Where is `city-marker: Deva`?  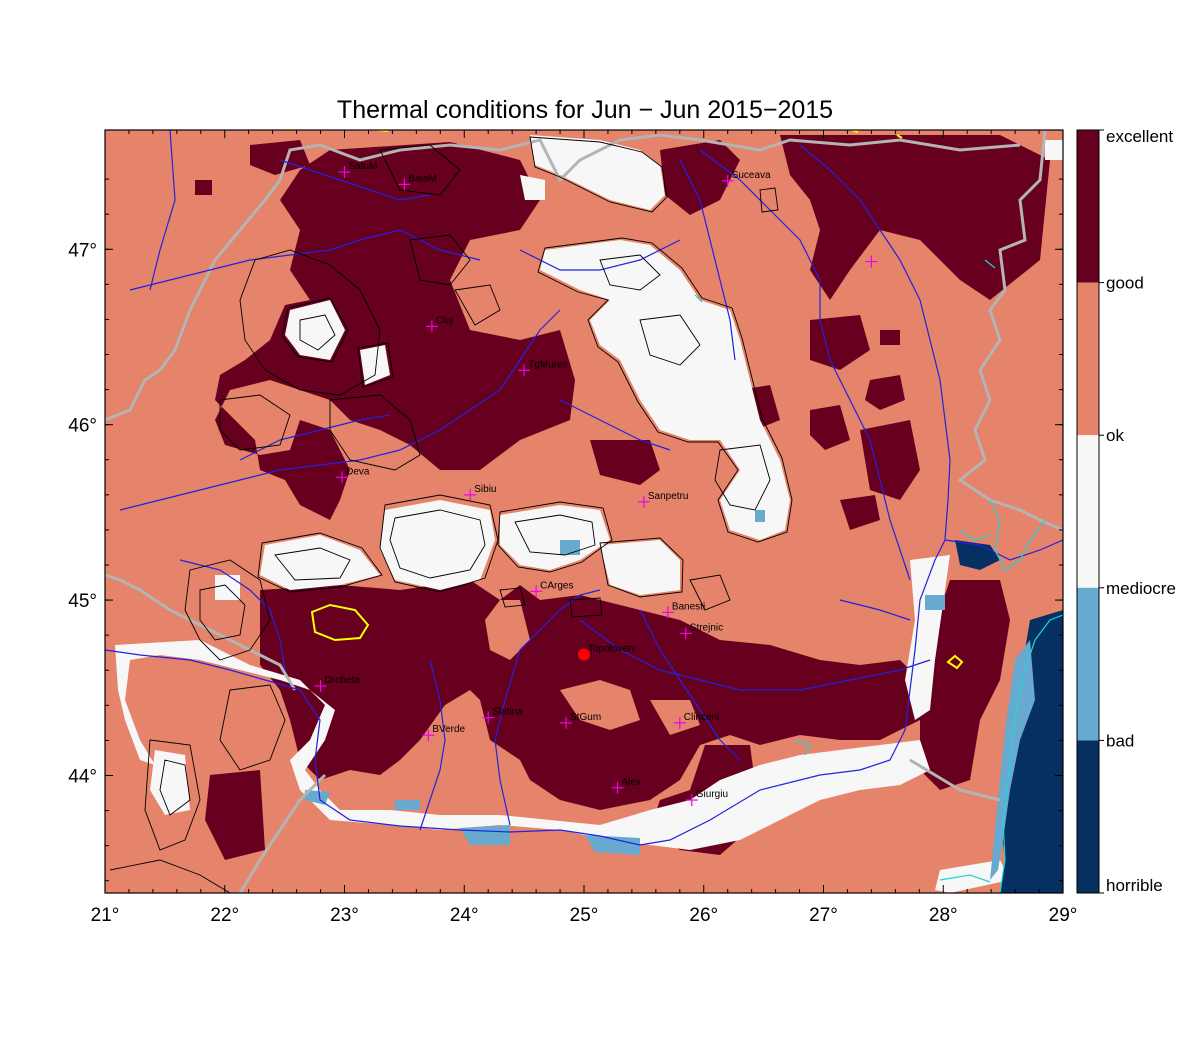 city-marker: Deva is located at coordinates (353, 475).